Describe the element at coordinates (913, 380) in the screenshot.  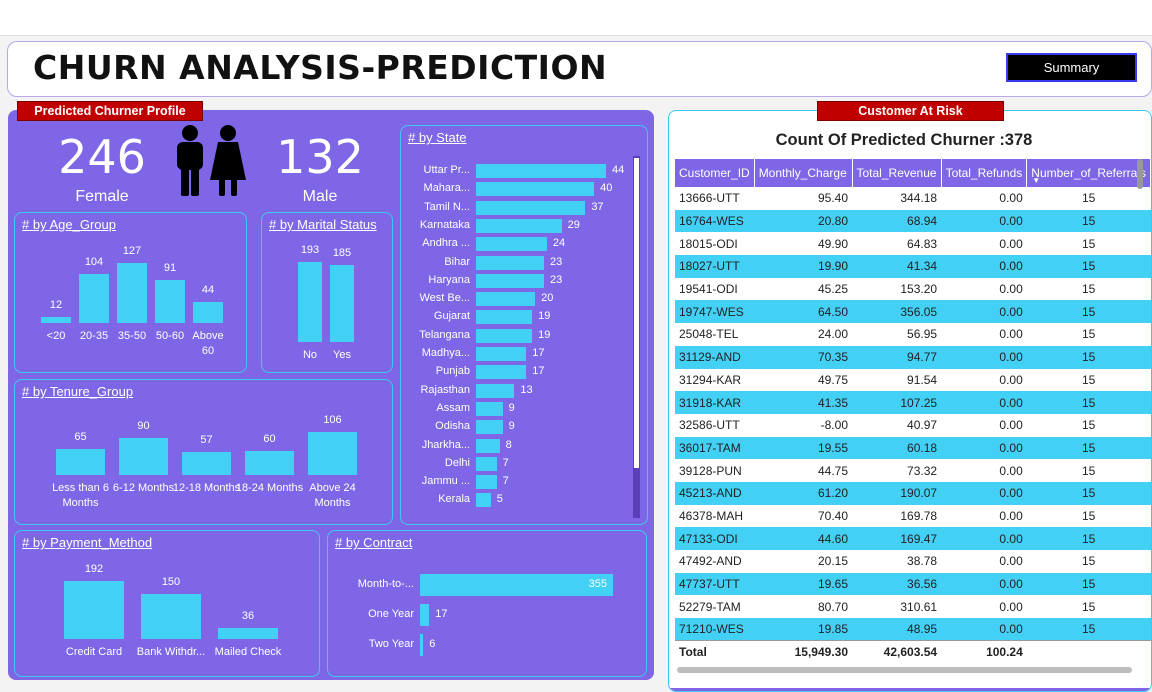
I see `table-row: 31294-KAR 49.75 91.54 0.00 15` at that location.